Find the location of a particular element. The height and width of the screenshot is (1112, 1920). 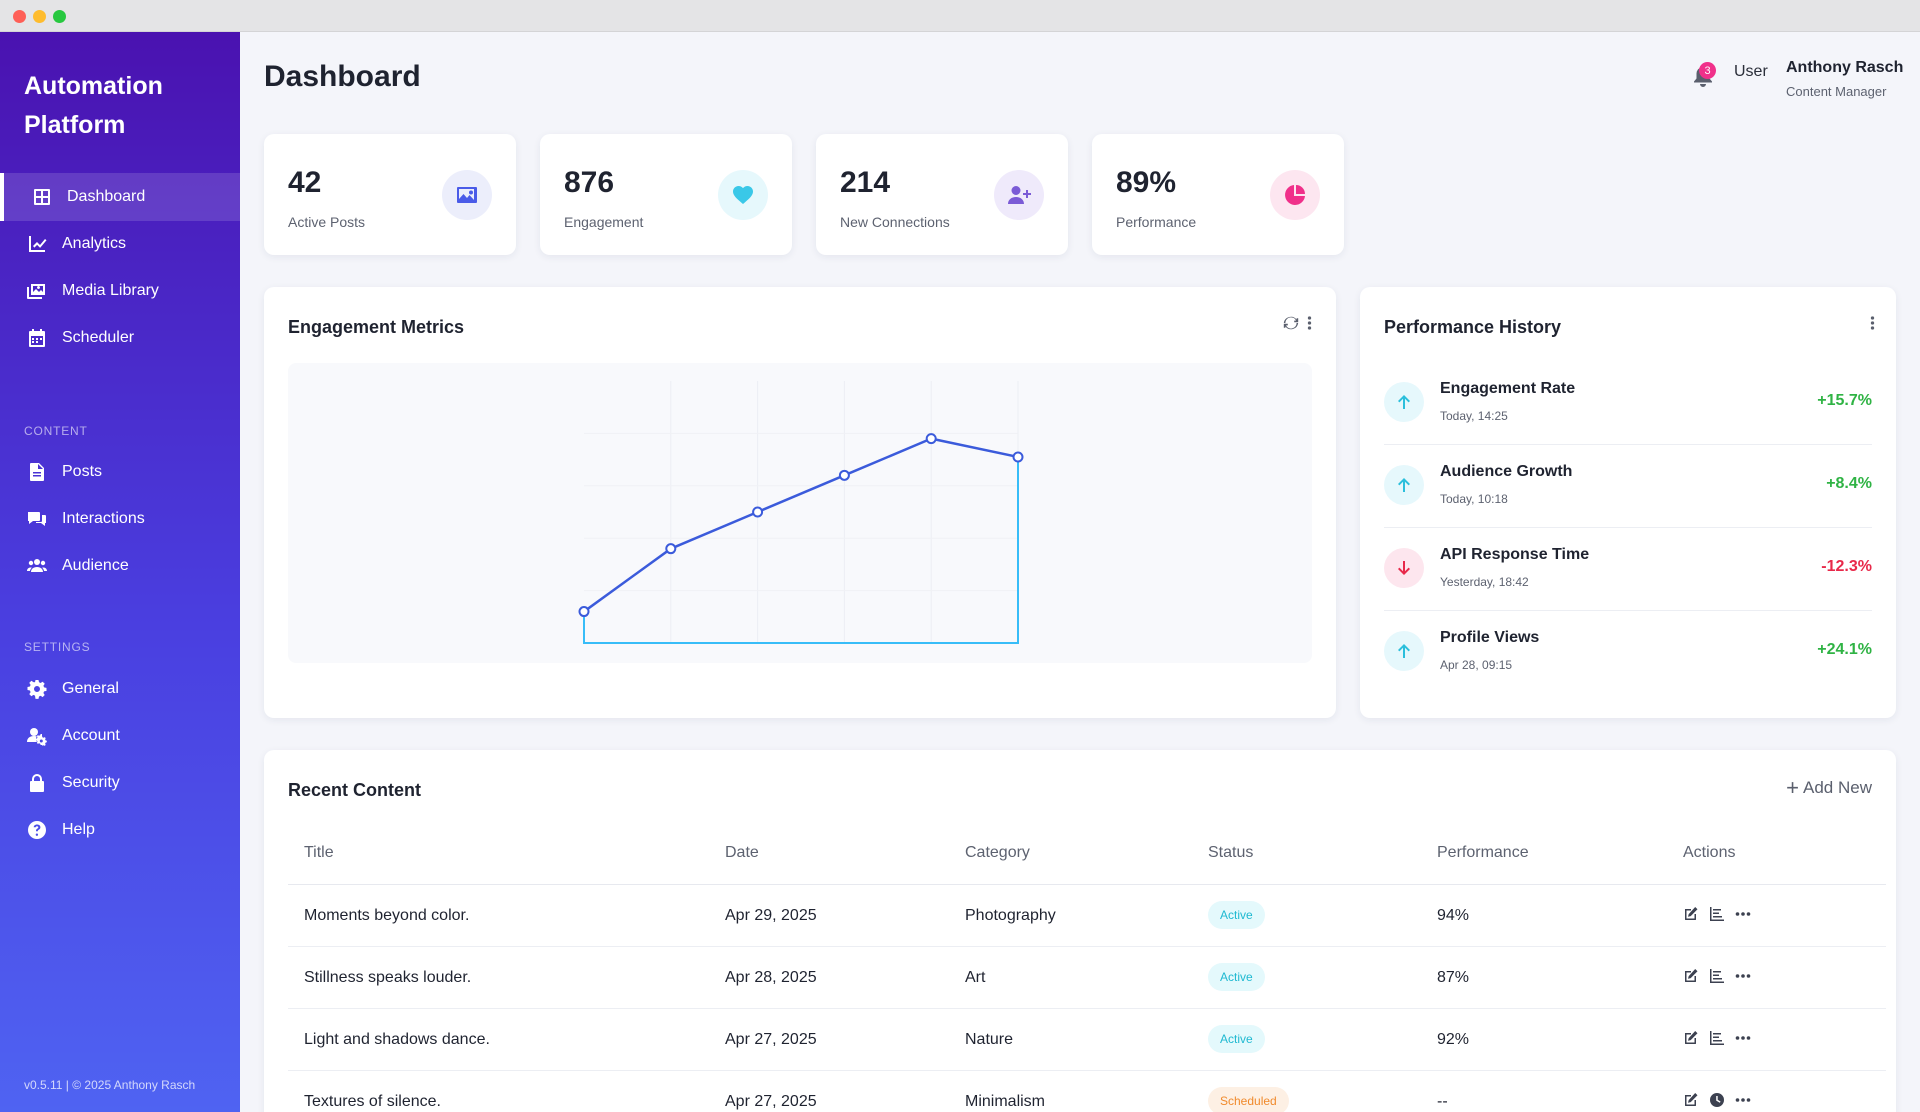

panel-title: Recent Content is located at coordinates (355, 790).